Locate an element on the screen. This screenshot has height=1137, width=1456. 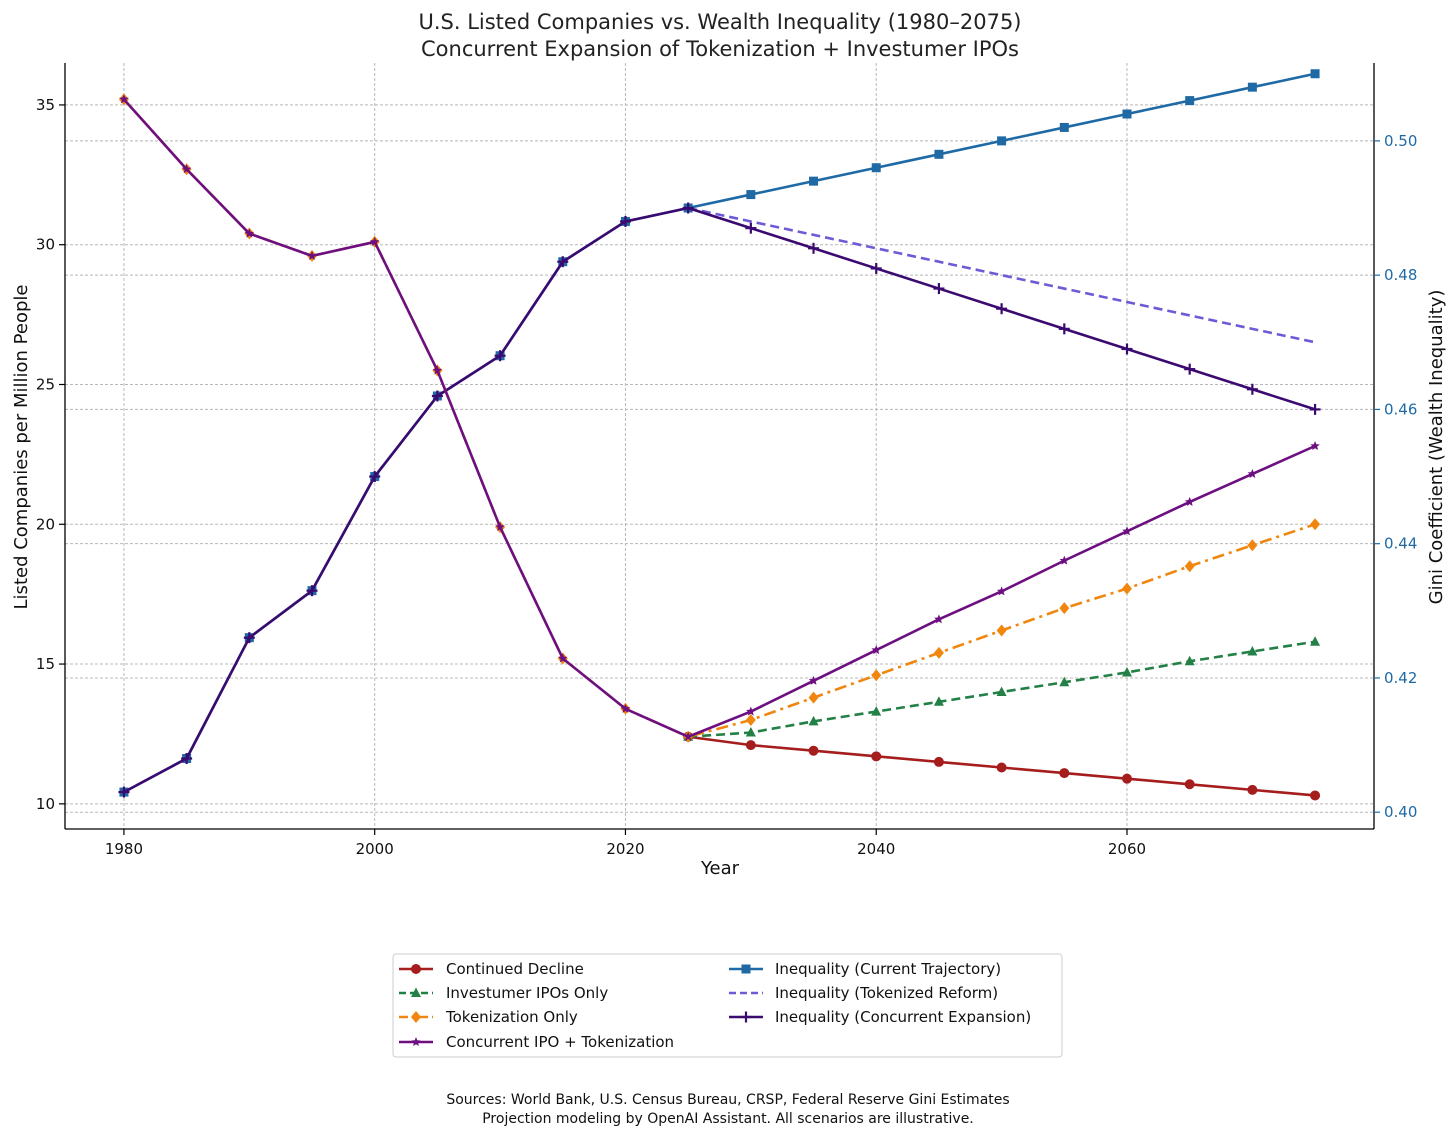
y-tick-label-right: 0.44 is located at coordinates (1400, 544).